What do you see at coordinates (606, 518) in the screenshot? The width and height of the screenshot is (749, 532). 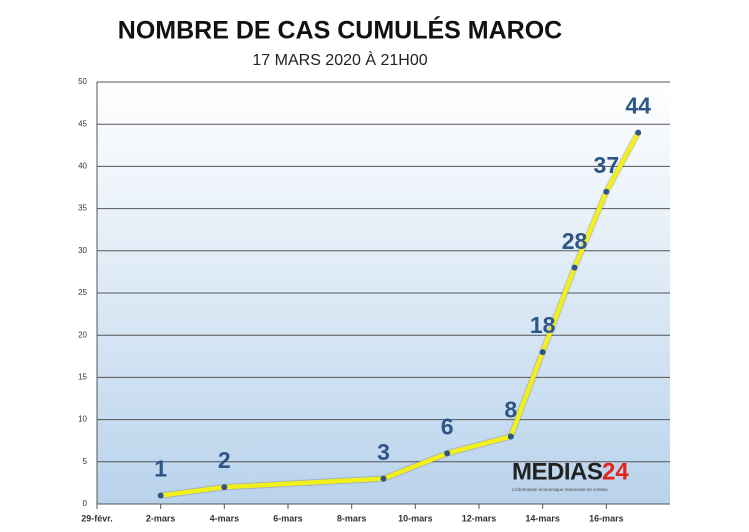 I see `x-tick-label: 16-mars` at bounding box center [606, 518].